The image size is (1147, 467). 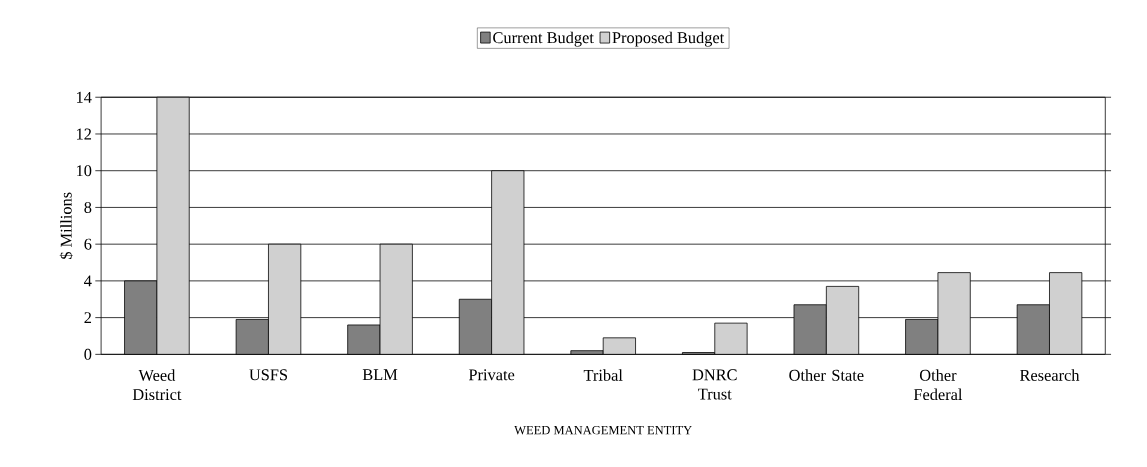 What do you see at coordinates (157, 385) in the screenshot?
I see `x-tick-label: Weed District` at bounding box center [157, 385].